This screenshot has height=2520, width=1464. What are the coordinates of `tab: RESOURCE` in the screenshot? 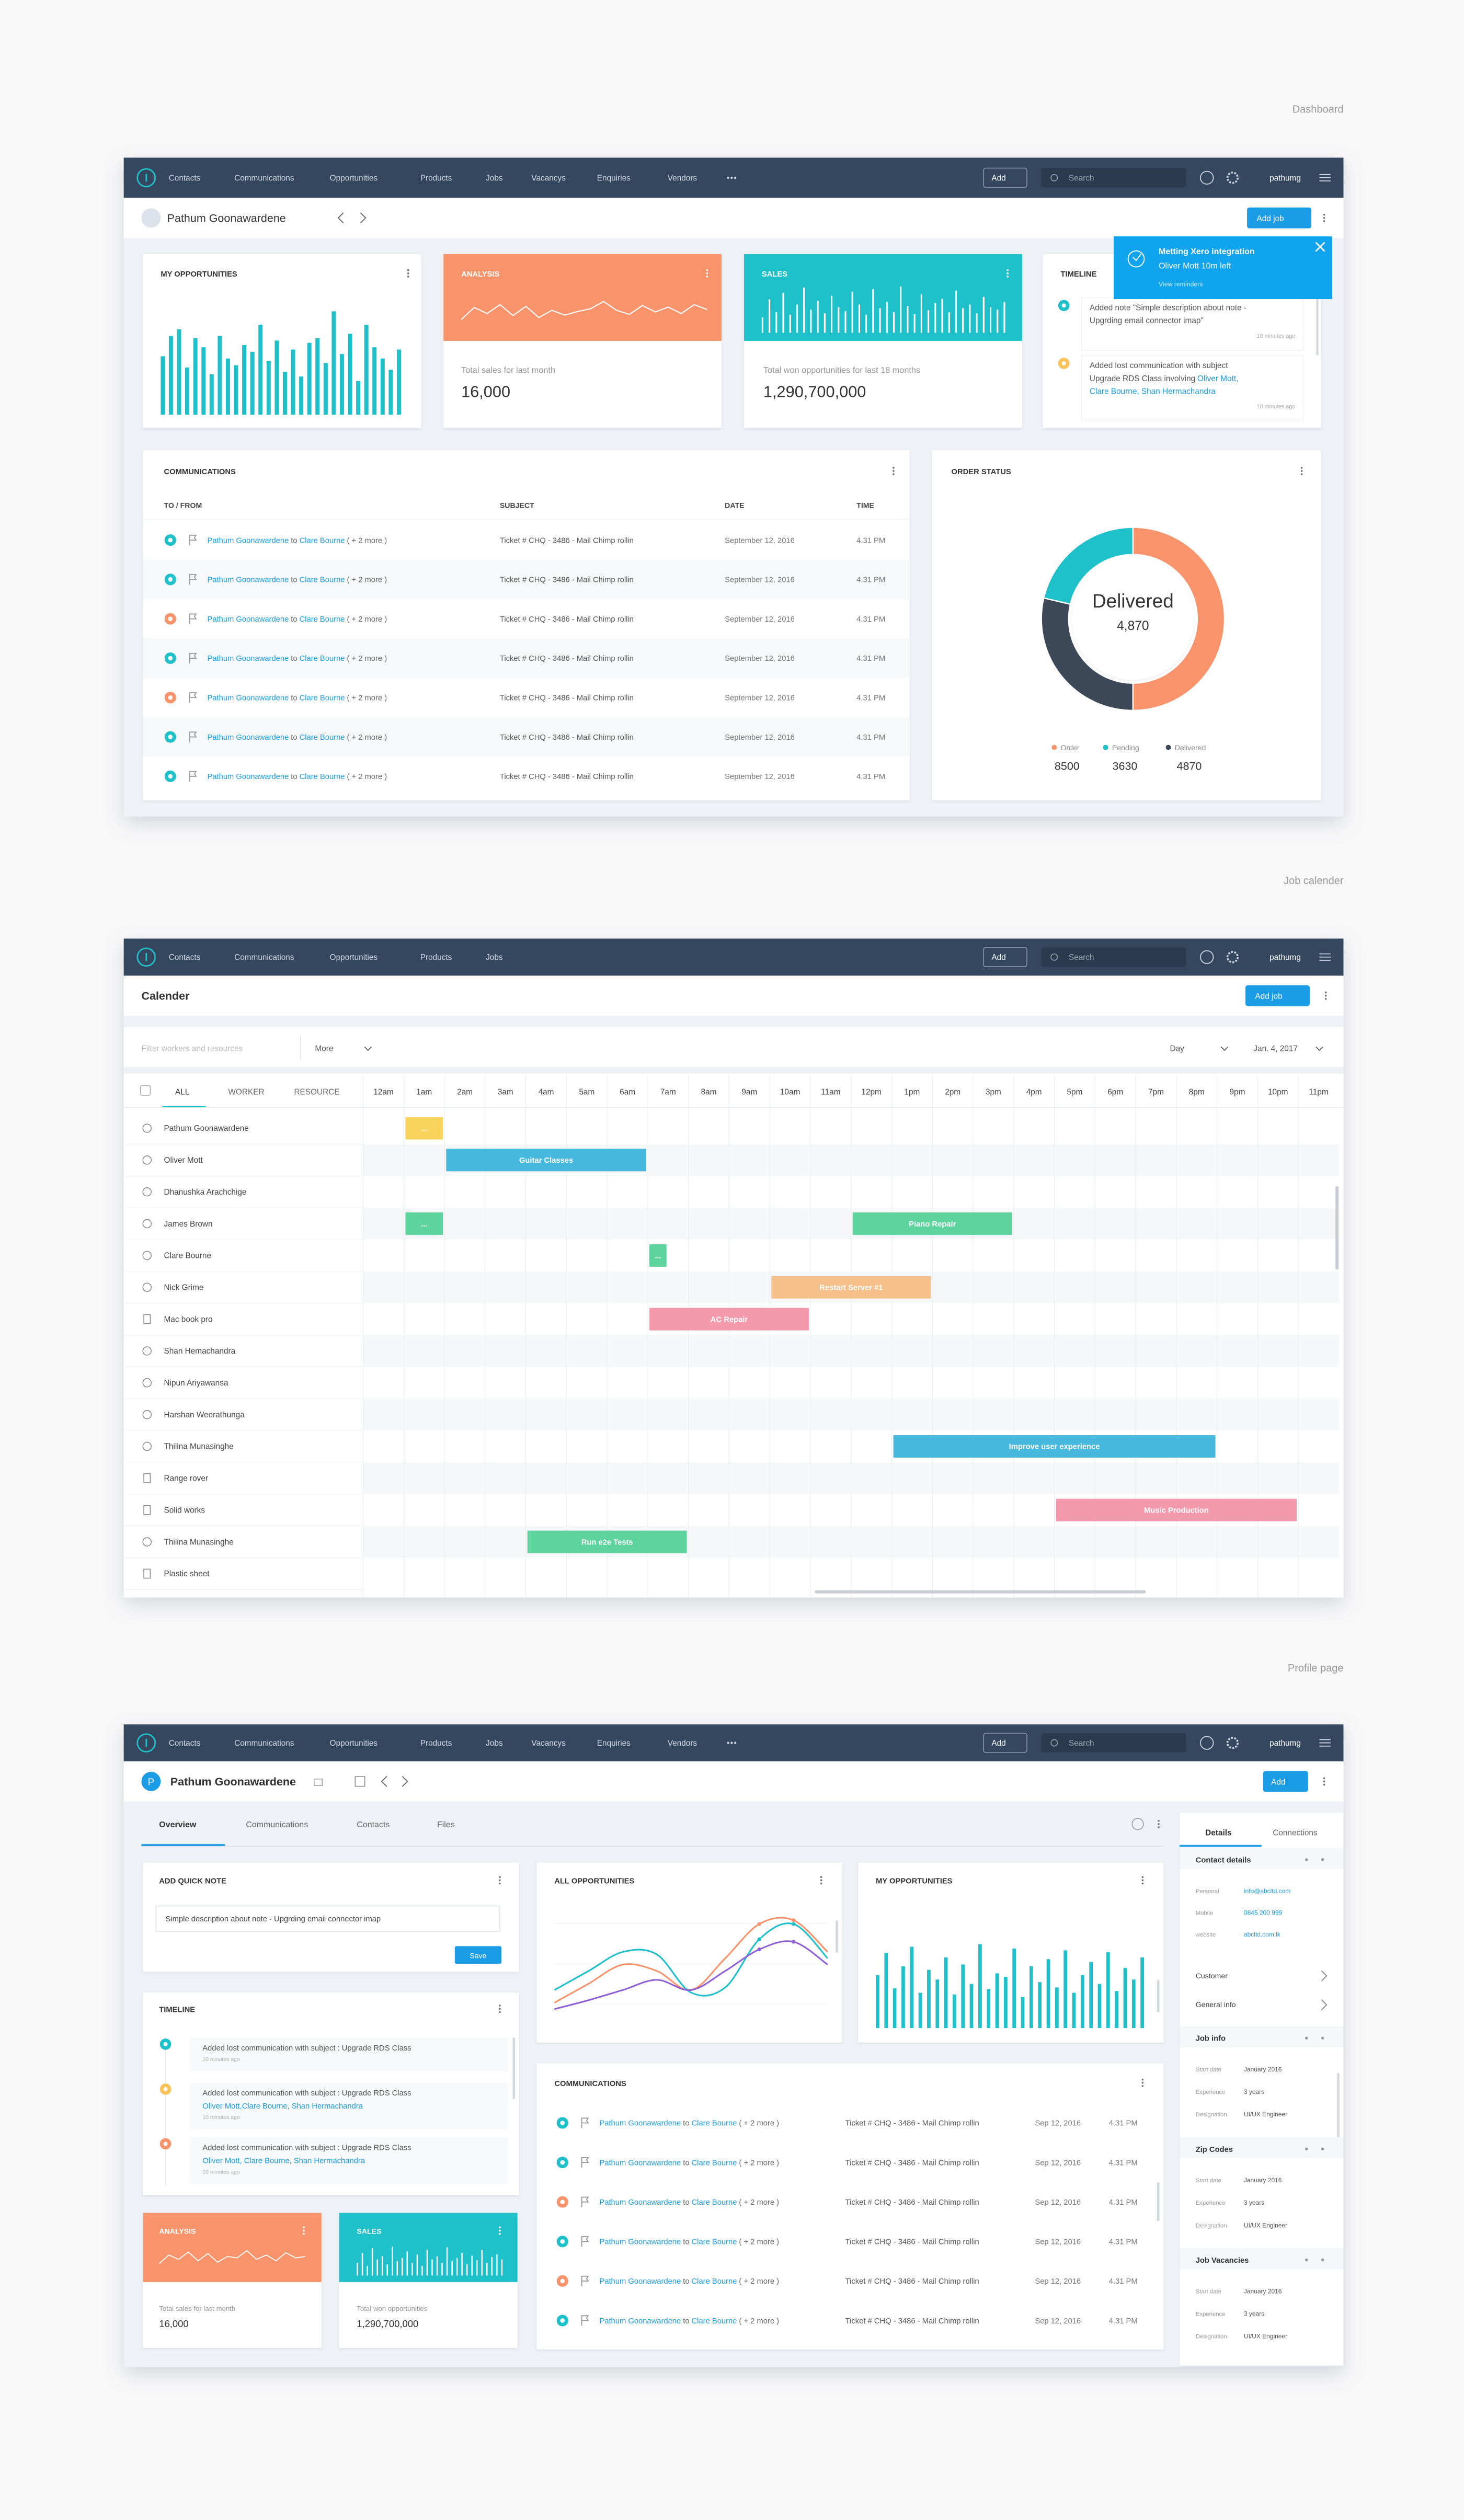 It's located at (316, 1092).